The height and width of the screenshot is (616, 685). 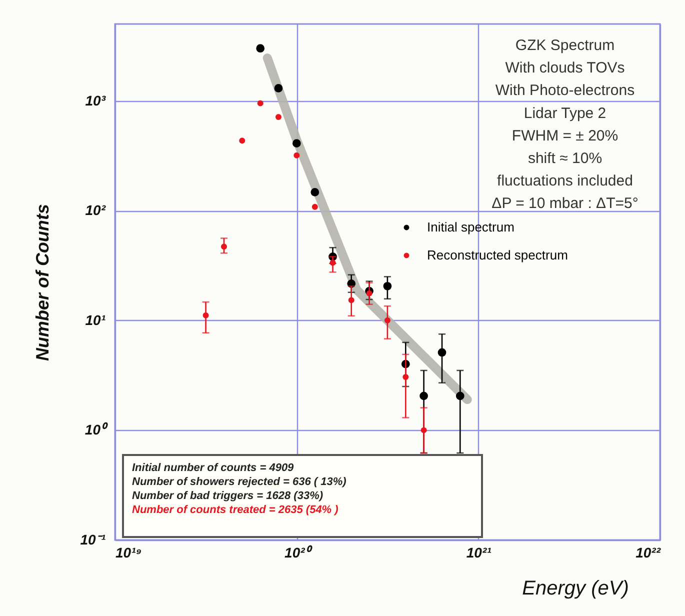 What do you see at coordinates (565, 91) in the screenshot?
I see `annotation: With Photo-electrons` at bounding box center [565, 91].